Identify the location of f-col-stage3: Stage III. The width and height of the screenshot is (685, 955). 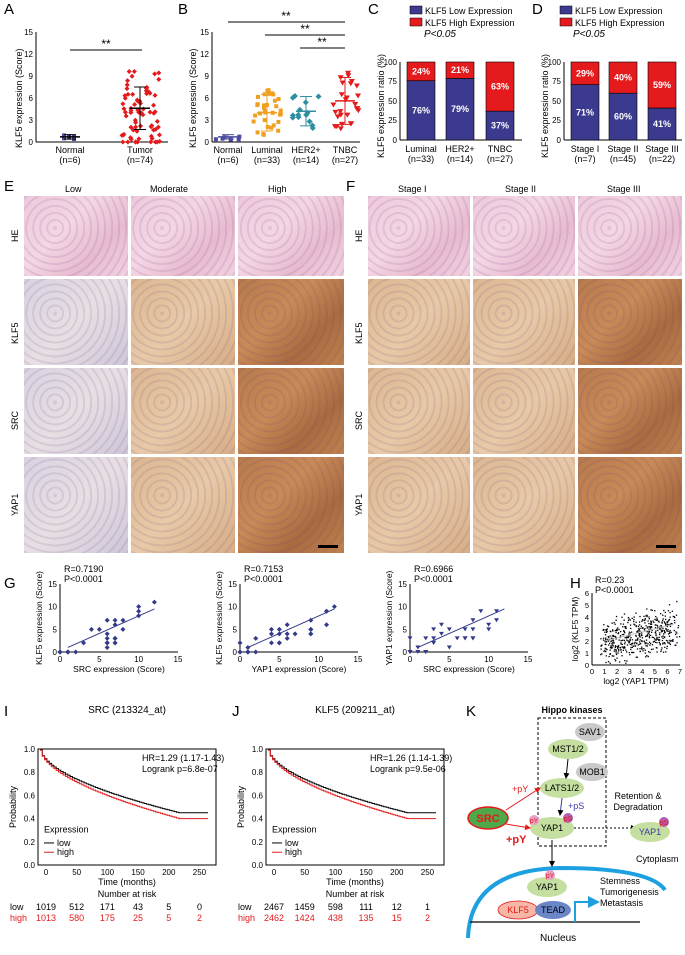
(624, 189).